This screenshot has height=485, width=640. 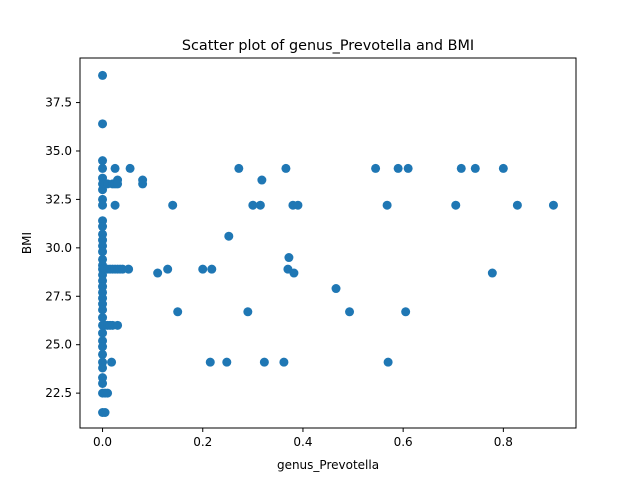 What do you see at coordinates (102, 442) in the screenshot?
I see `x-tick-label: 0.0` at bounding box center [102, 442].